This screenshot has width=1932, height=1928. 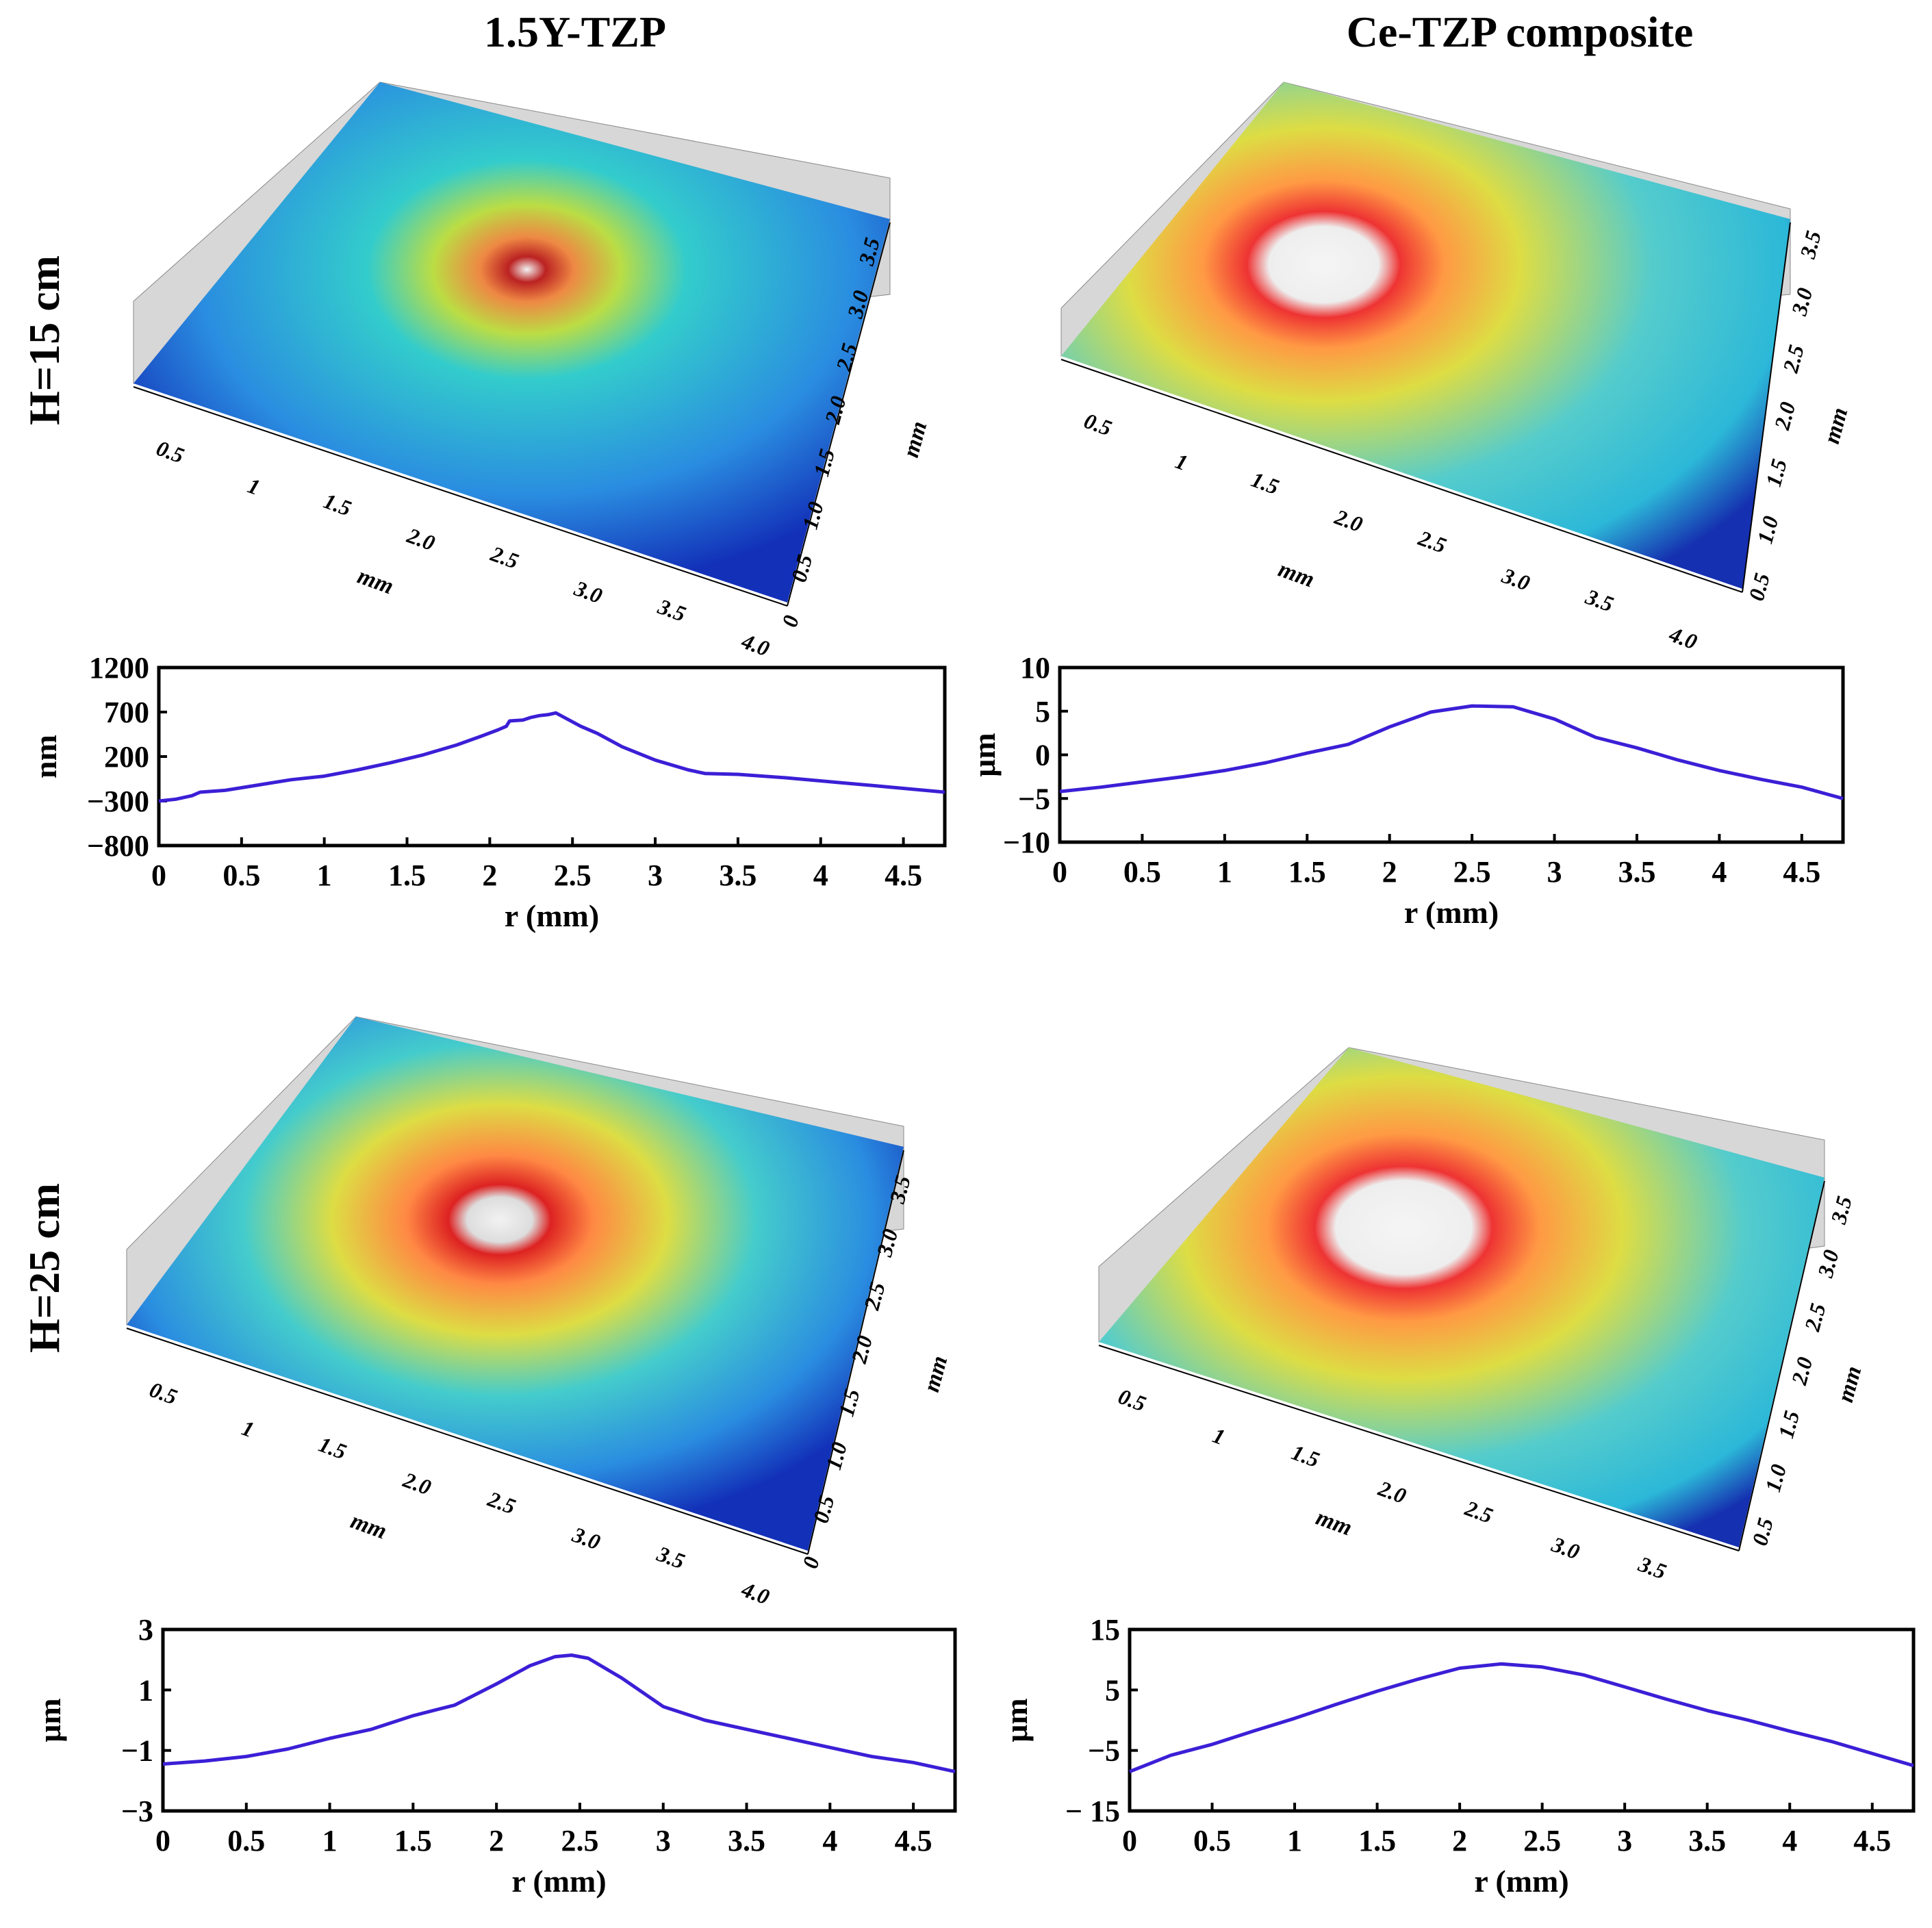 I want to click on surface-x-tick-label: 2.5, so click(x=502, y=1502).